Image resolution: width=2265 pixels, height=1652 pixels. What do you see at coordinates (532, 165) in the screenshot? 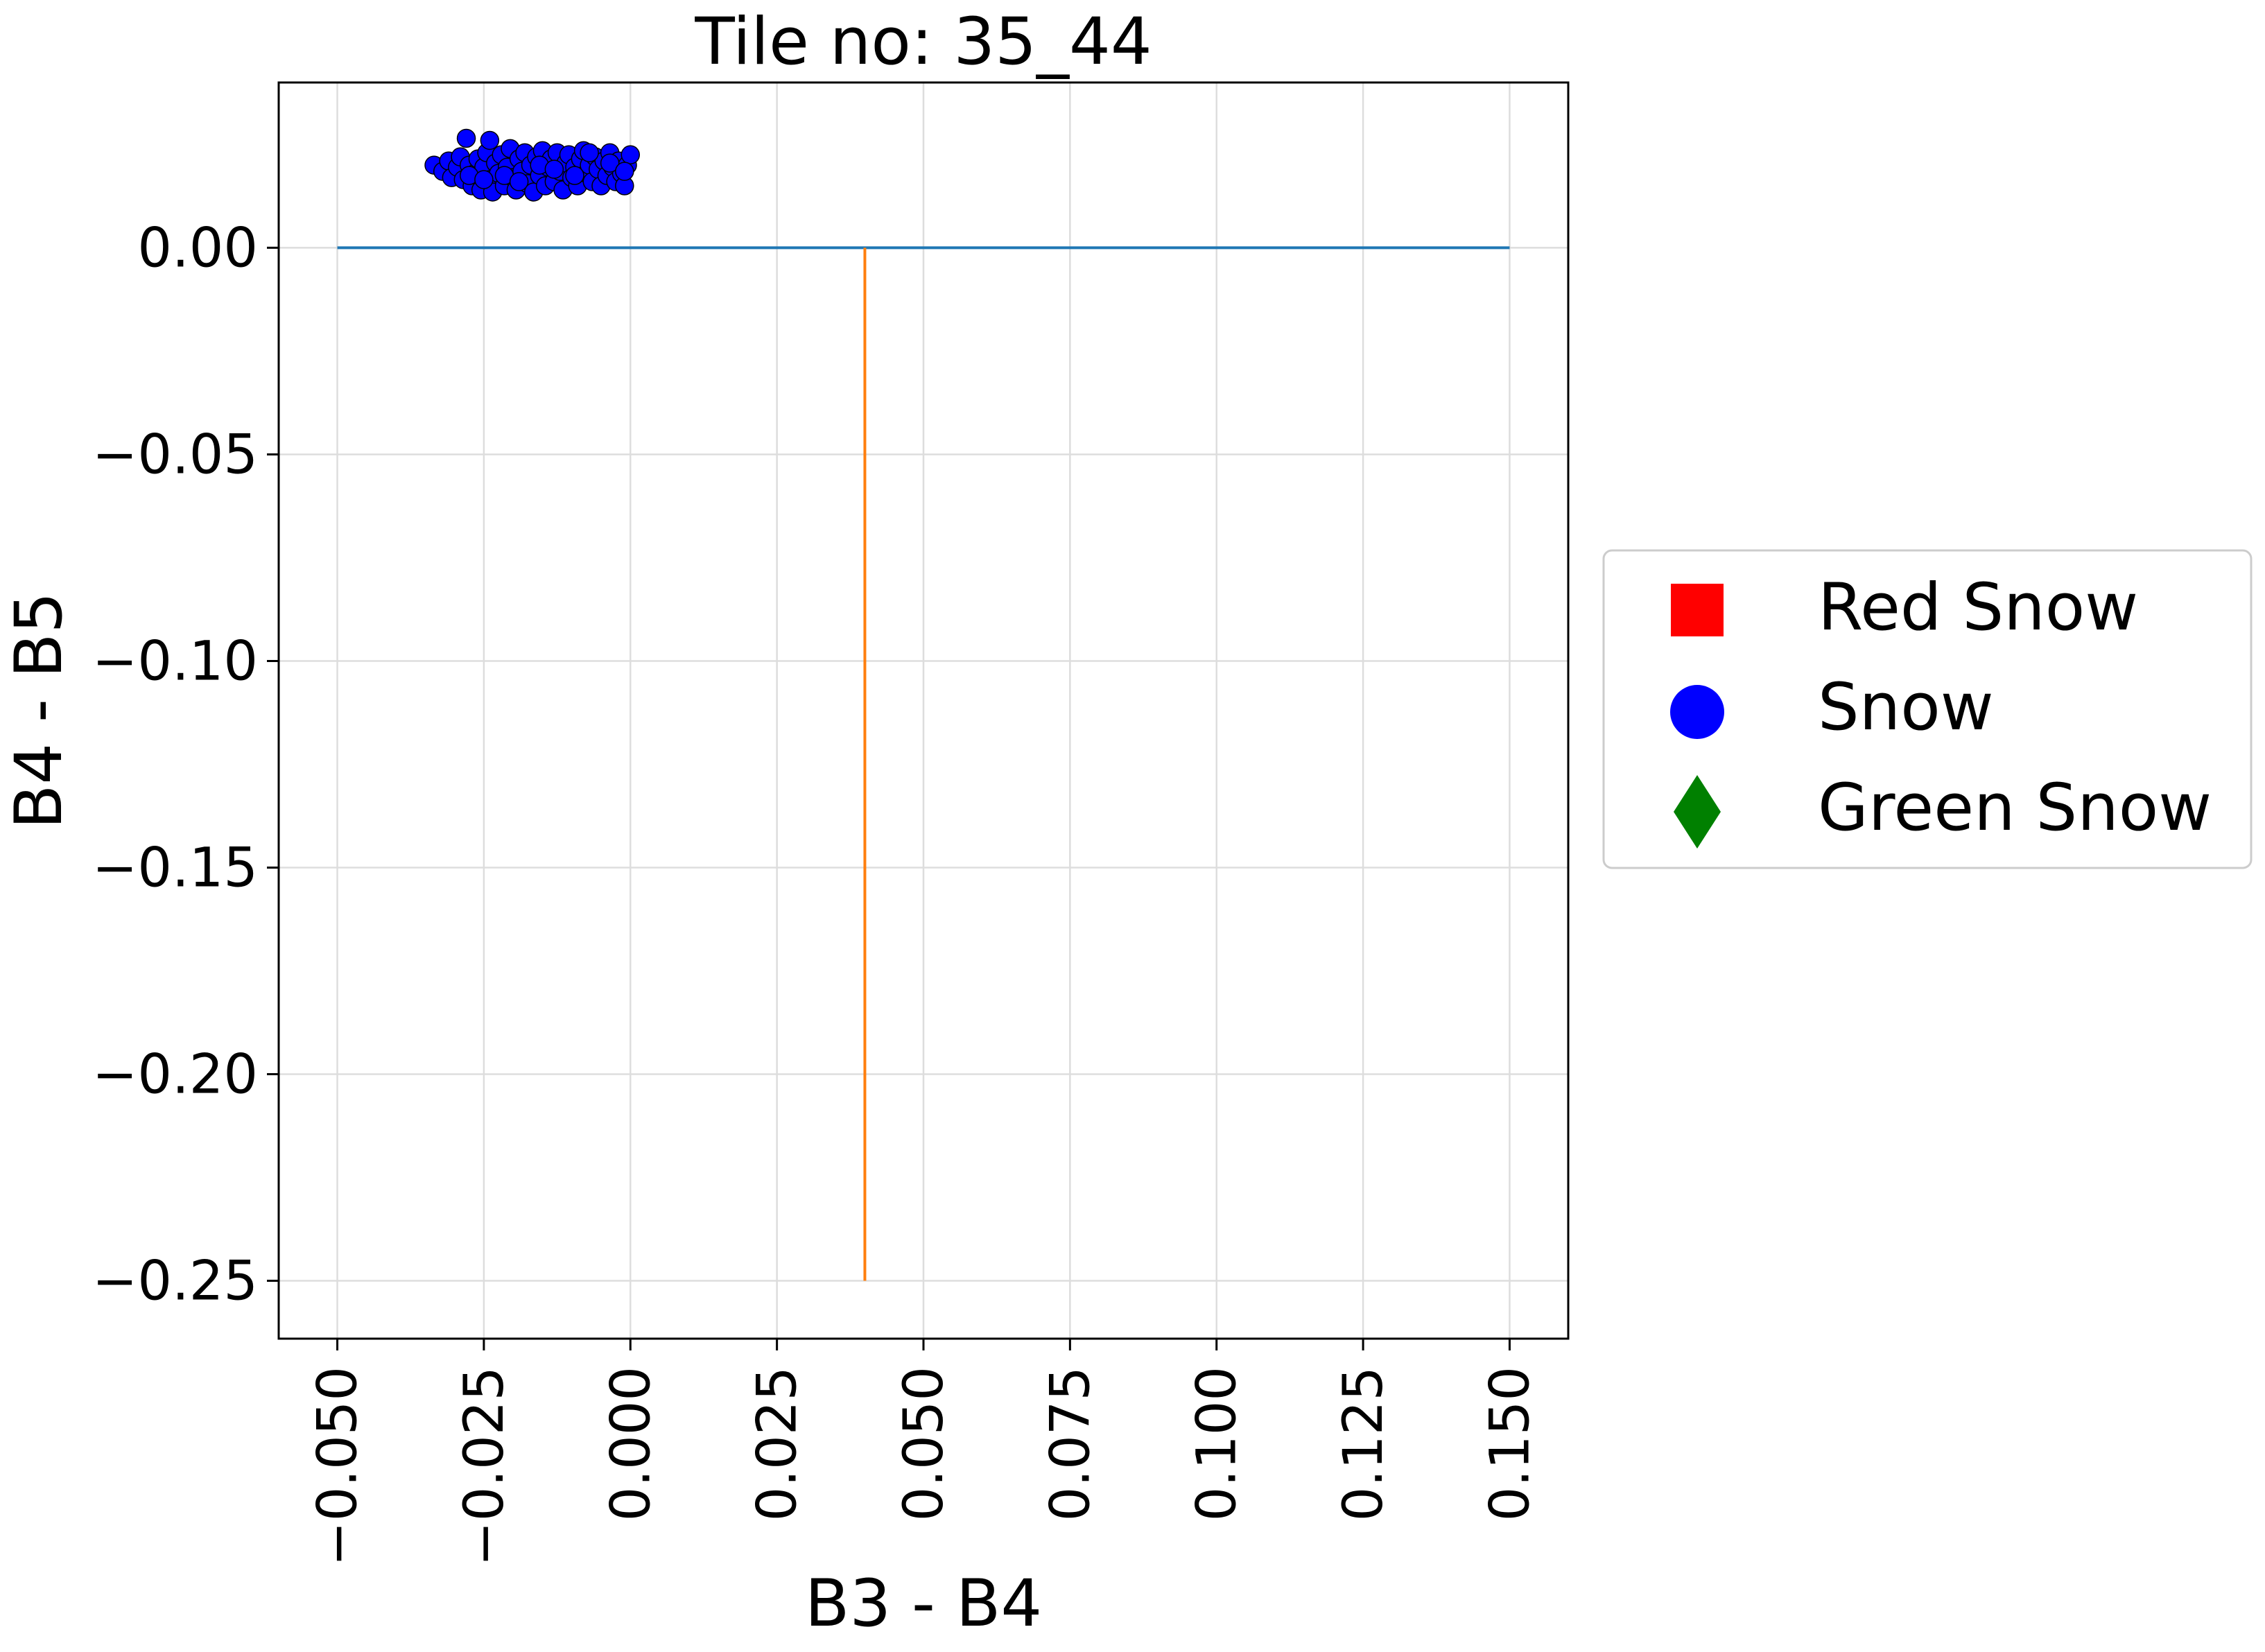
I see `snow-points` at bounding box center [532, 165].